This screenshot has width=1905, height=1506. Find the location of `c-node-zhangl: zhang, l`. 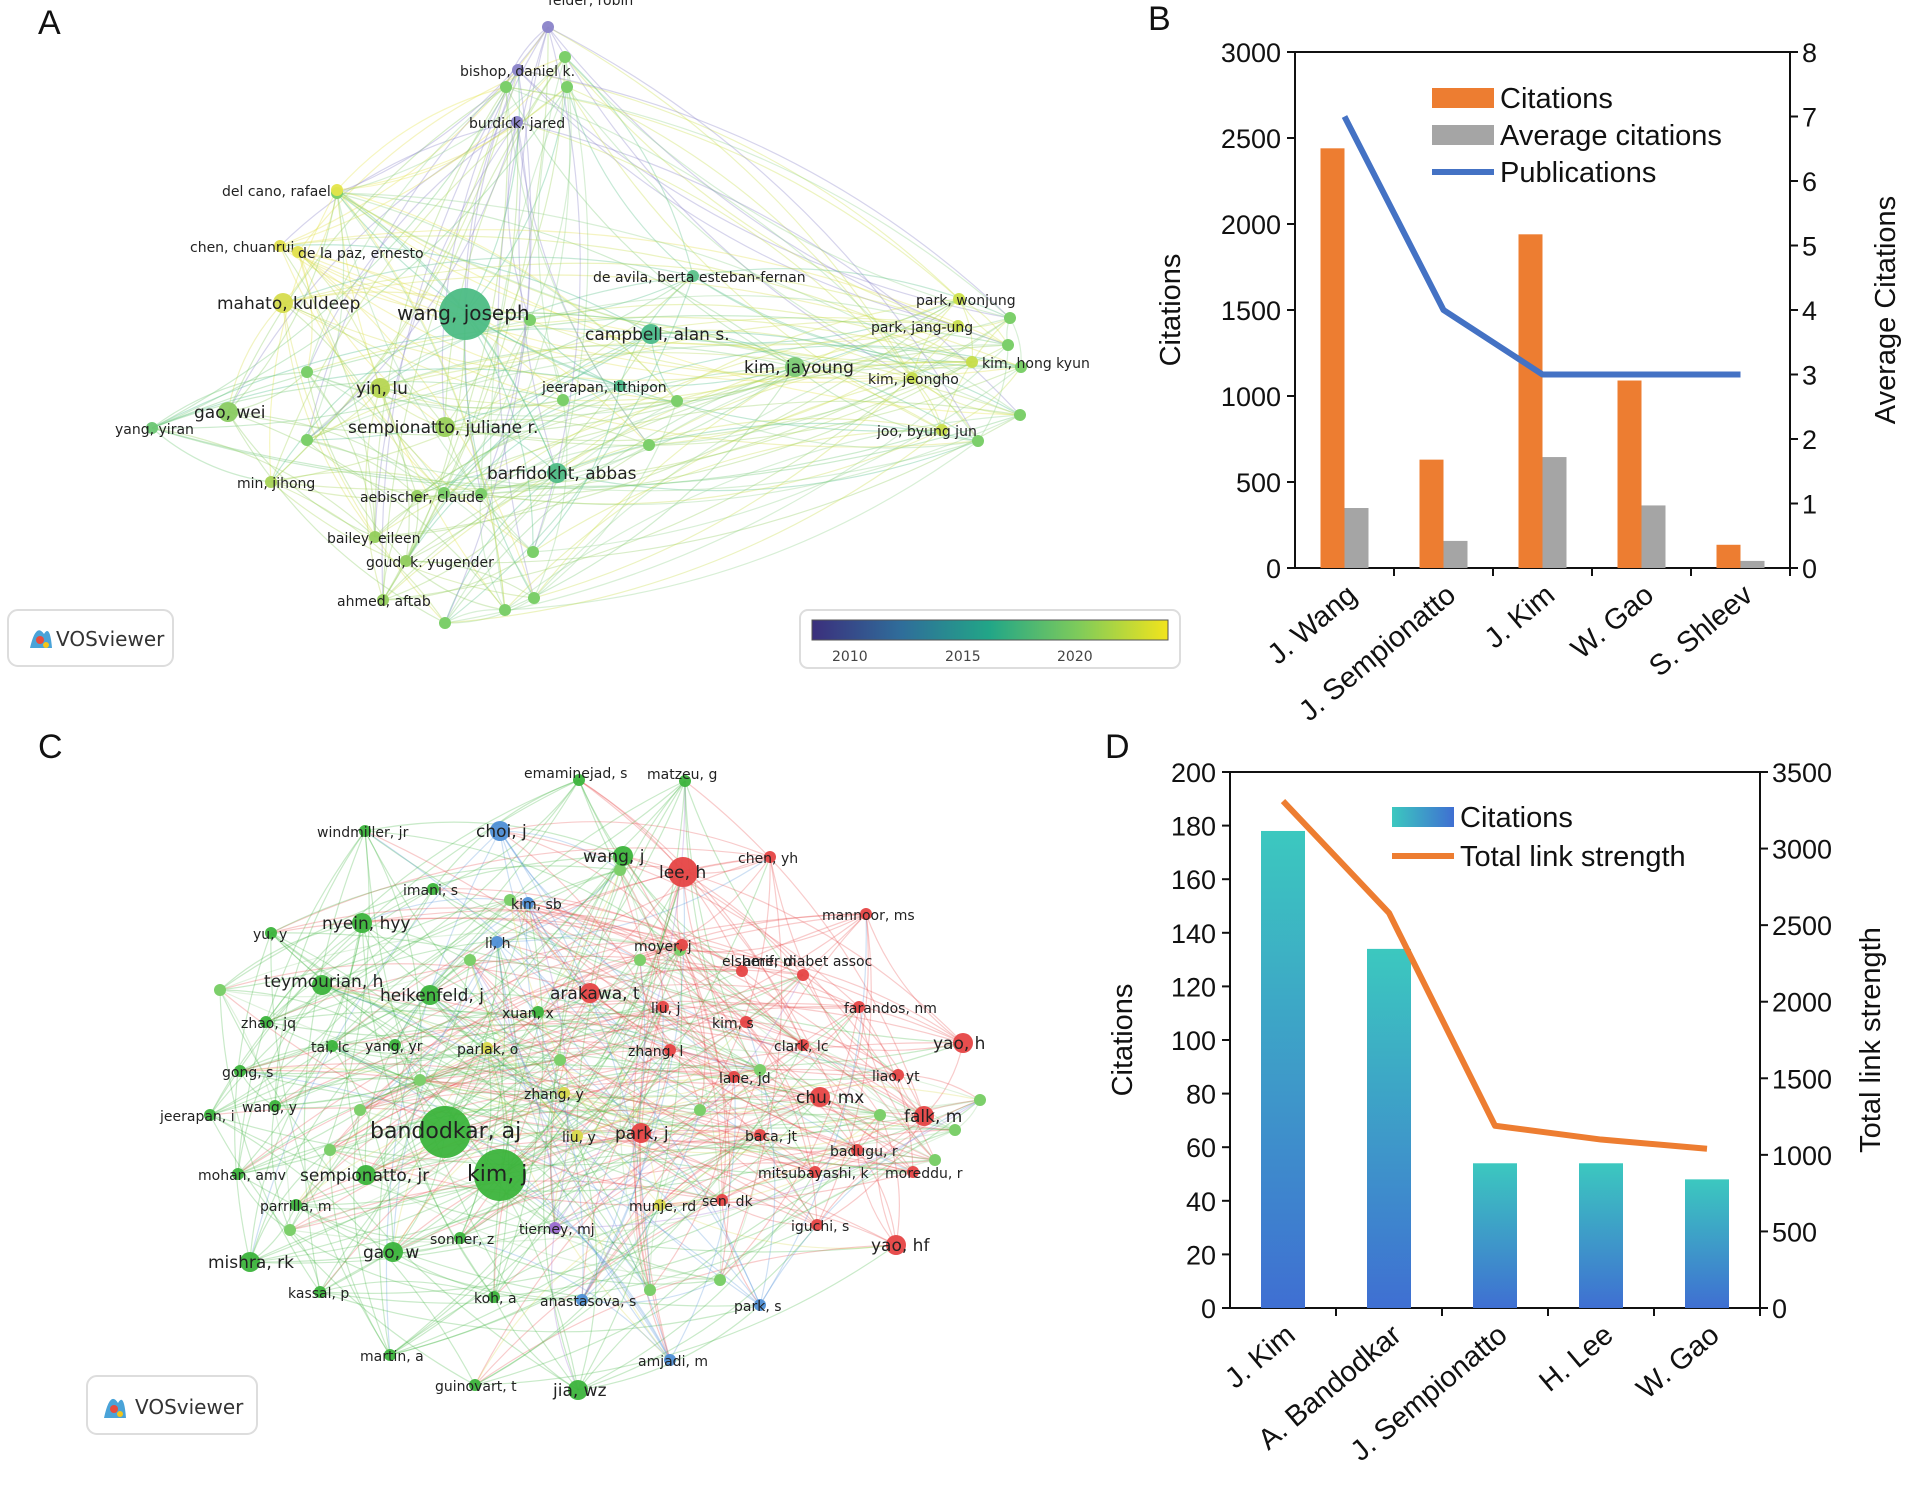

c-node-zhangl: zhang, l is located at coordinates (655, 1052).